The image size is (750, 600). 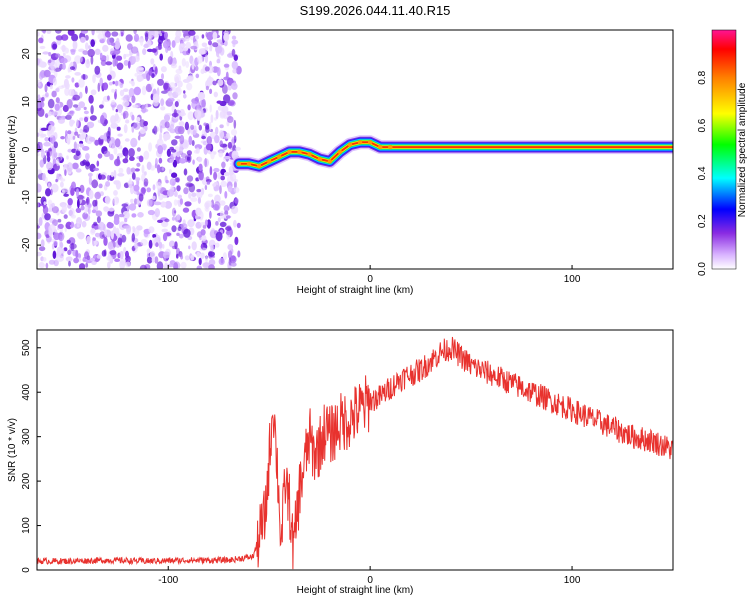 What do you see at coordinates (572, 279) in the screenshot?
I see `heatmap-x-tick-label: 100` at bounding box center [572, 279].